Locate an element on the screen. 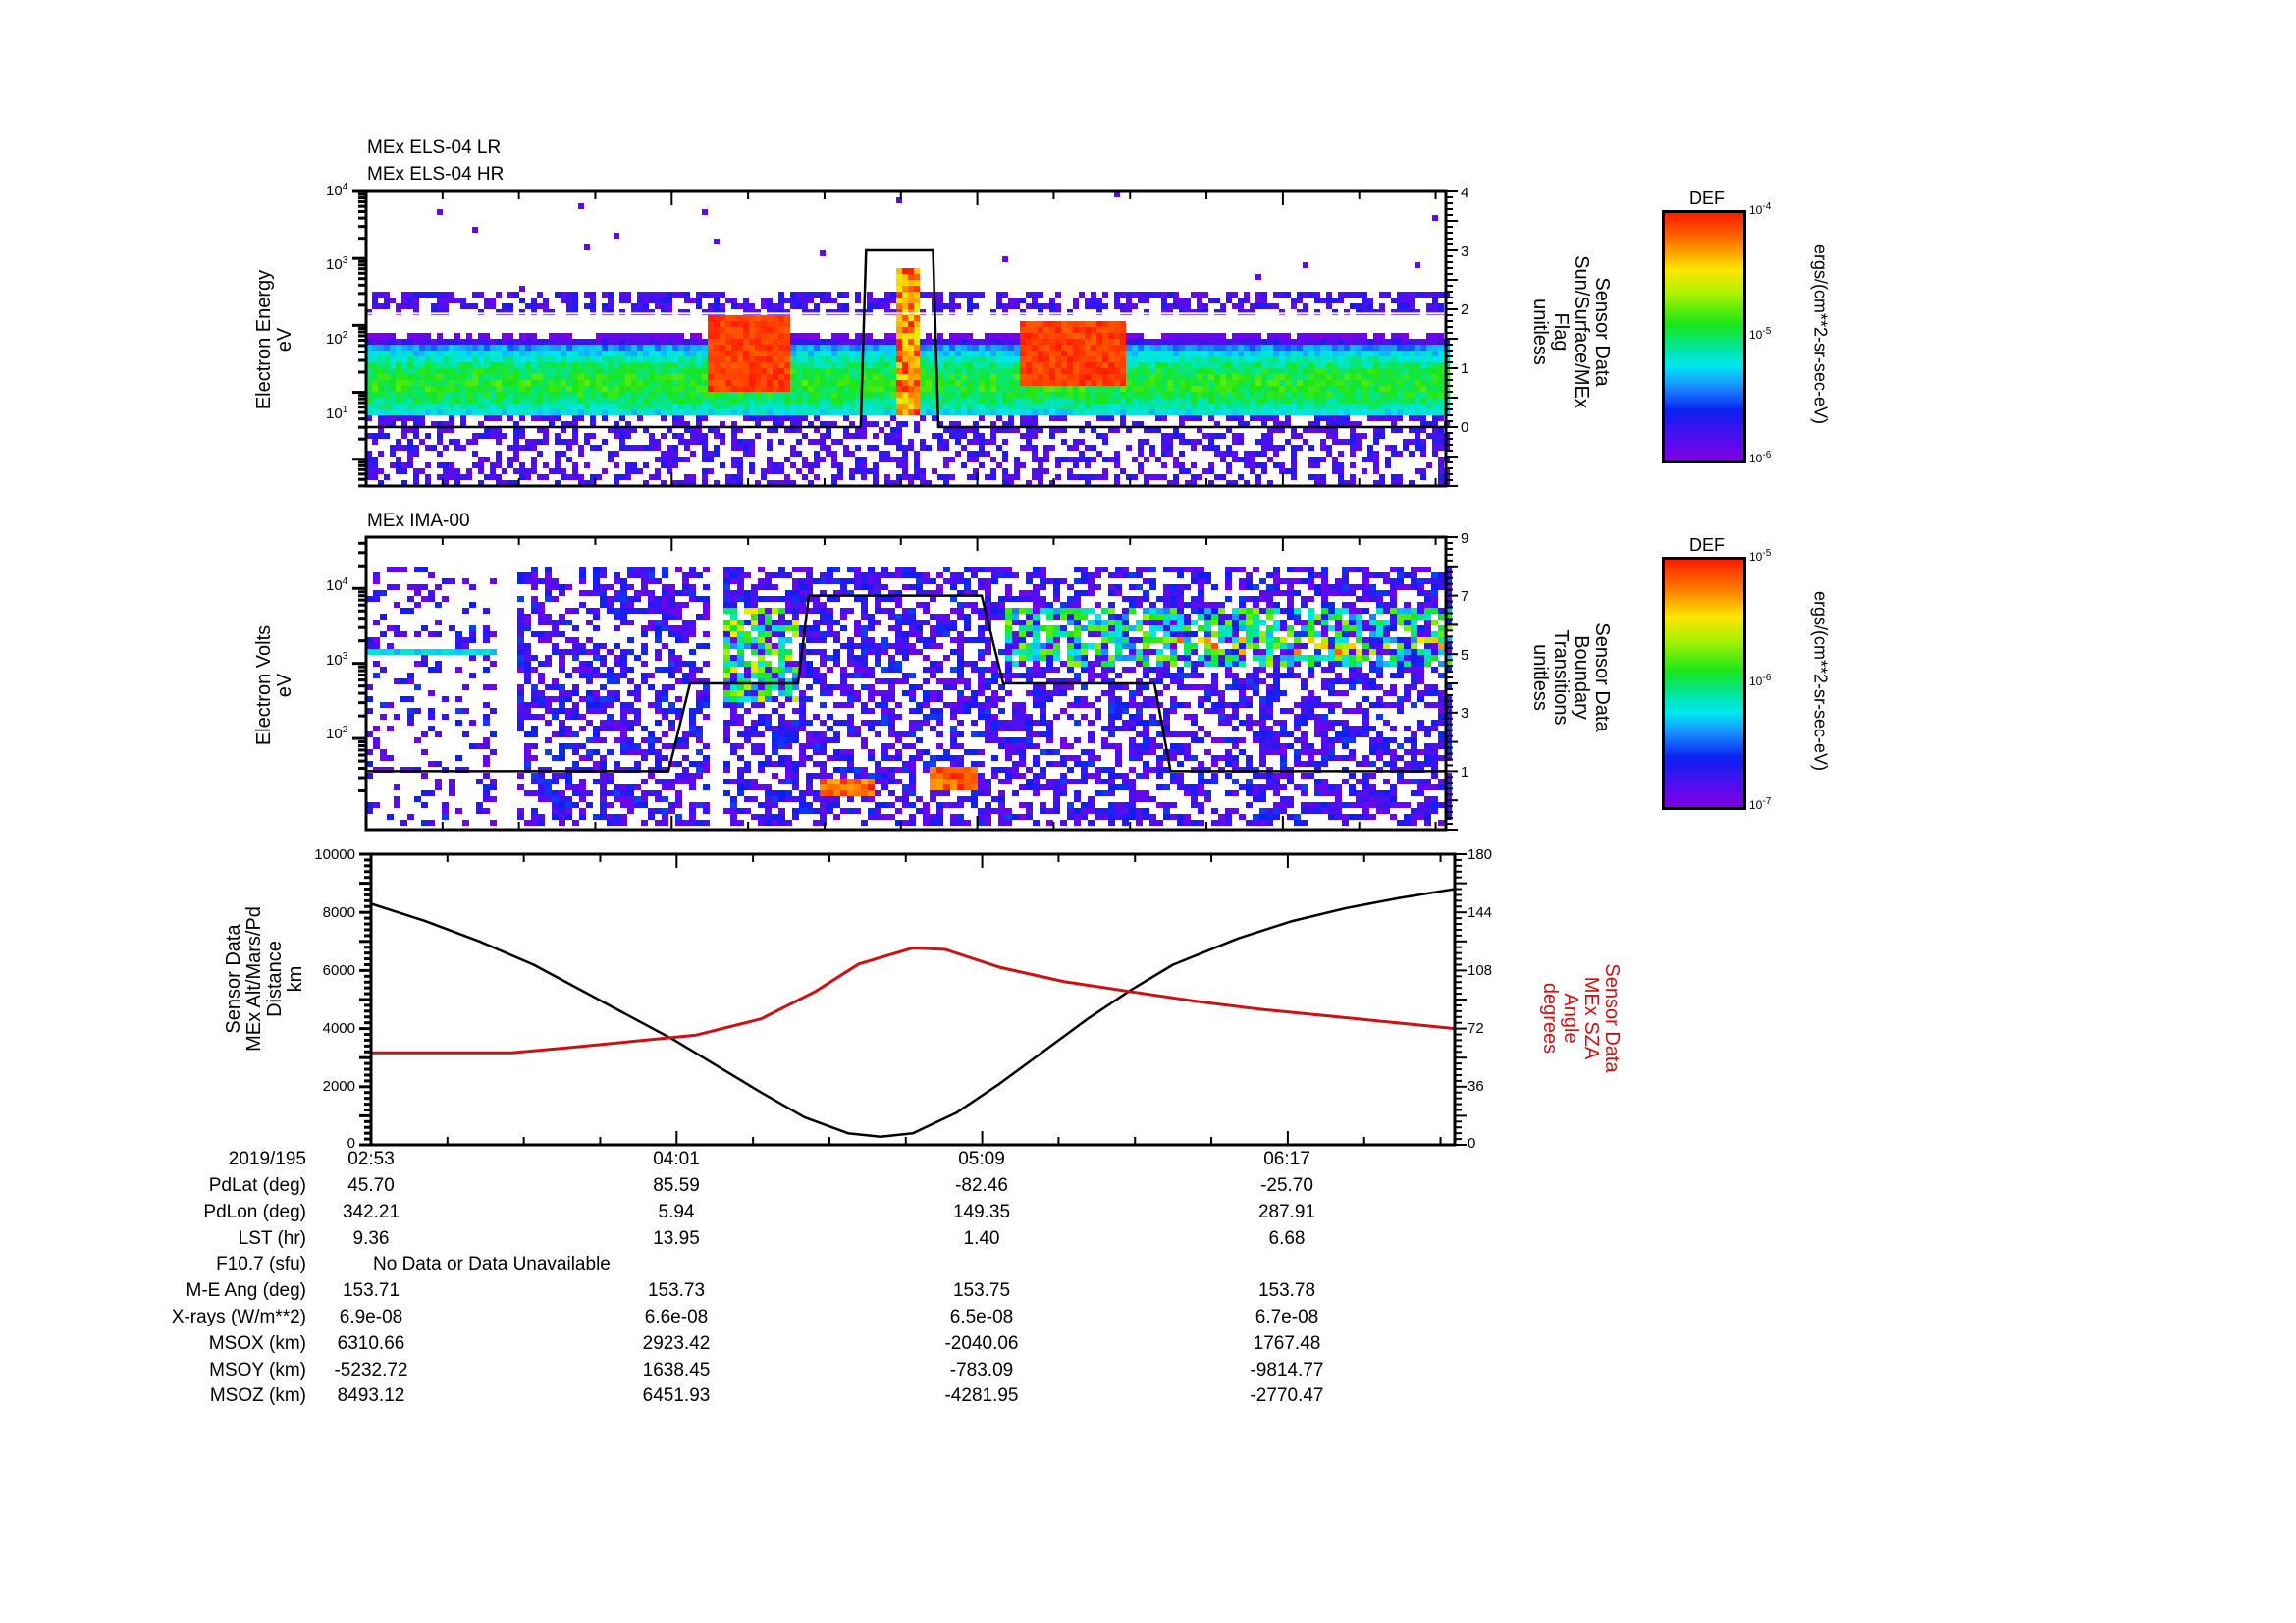 The image size is (2296, 1623). panel3-y2tick-0: 0 is located at coordinates (1472, 1143).